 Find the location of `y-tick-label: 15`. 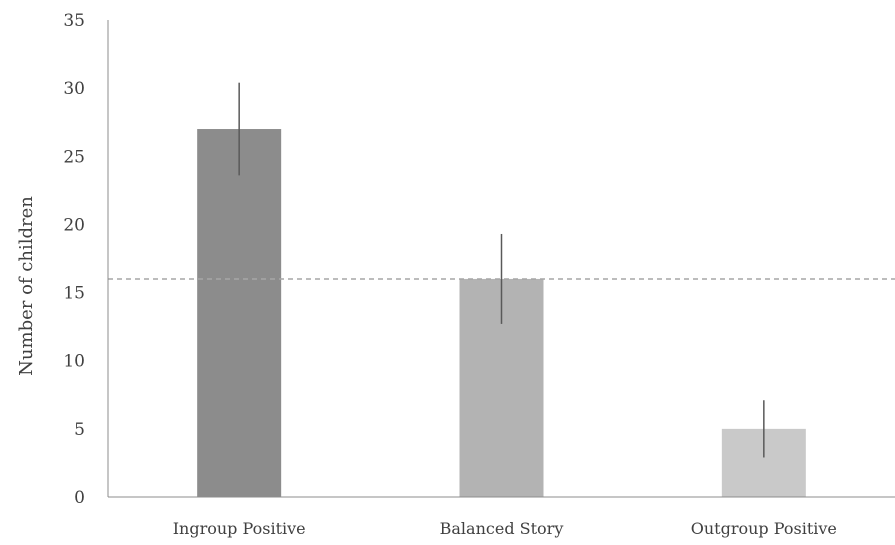

y-tick-label: 15 is located at coordinates (74, 294).